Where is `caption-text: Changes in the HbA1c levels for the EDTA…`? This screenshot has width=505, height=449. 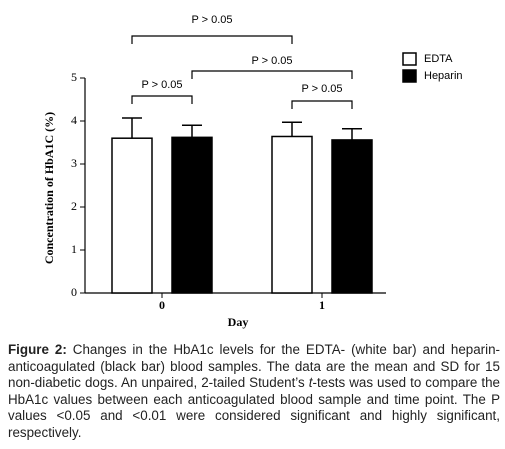 caption-text: Changes in the HbA1c levels for the EDTA… is located at coordinates (254, 366).